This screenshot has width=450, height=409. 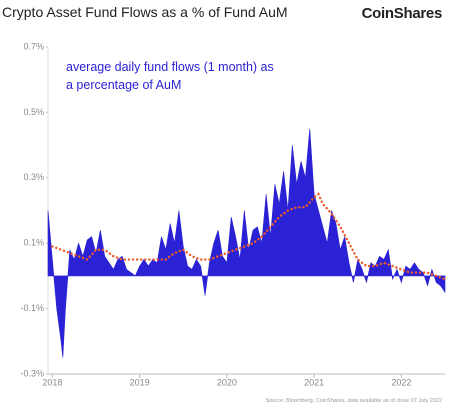 What do you see at coordinates (32, 373) in the screenshot?
I see `y-tick-label: -0.3%` at bounding box center [32, 373].